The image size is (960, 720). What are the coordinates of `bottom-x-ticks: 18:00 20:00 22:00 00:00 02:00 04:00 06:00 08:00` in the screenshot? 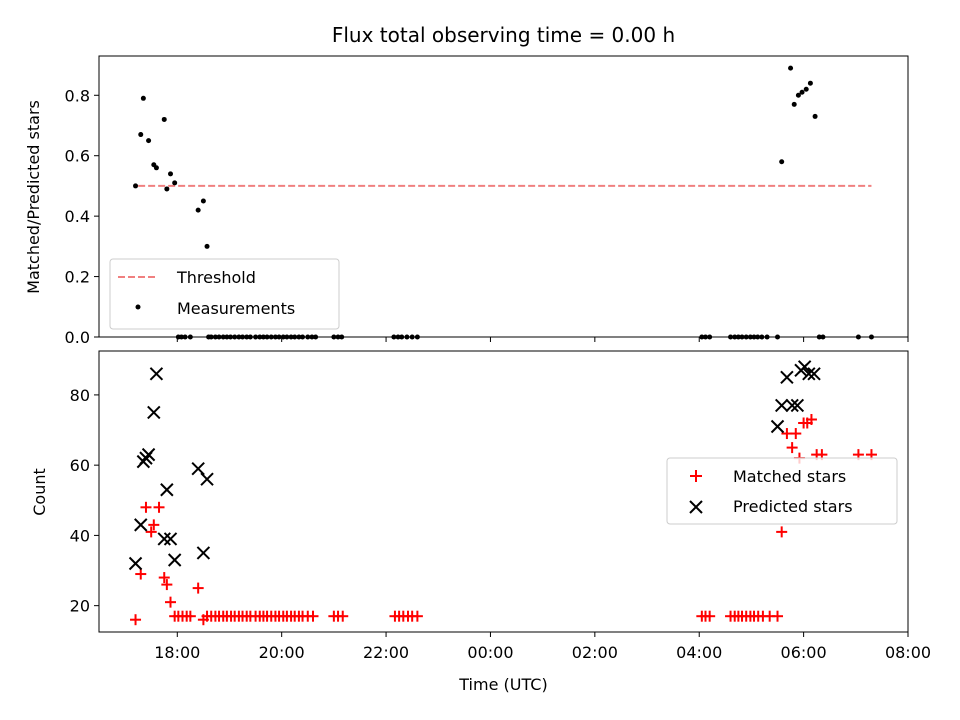 It's located at (542, 647).